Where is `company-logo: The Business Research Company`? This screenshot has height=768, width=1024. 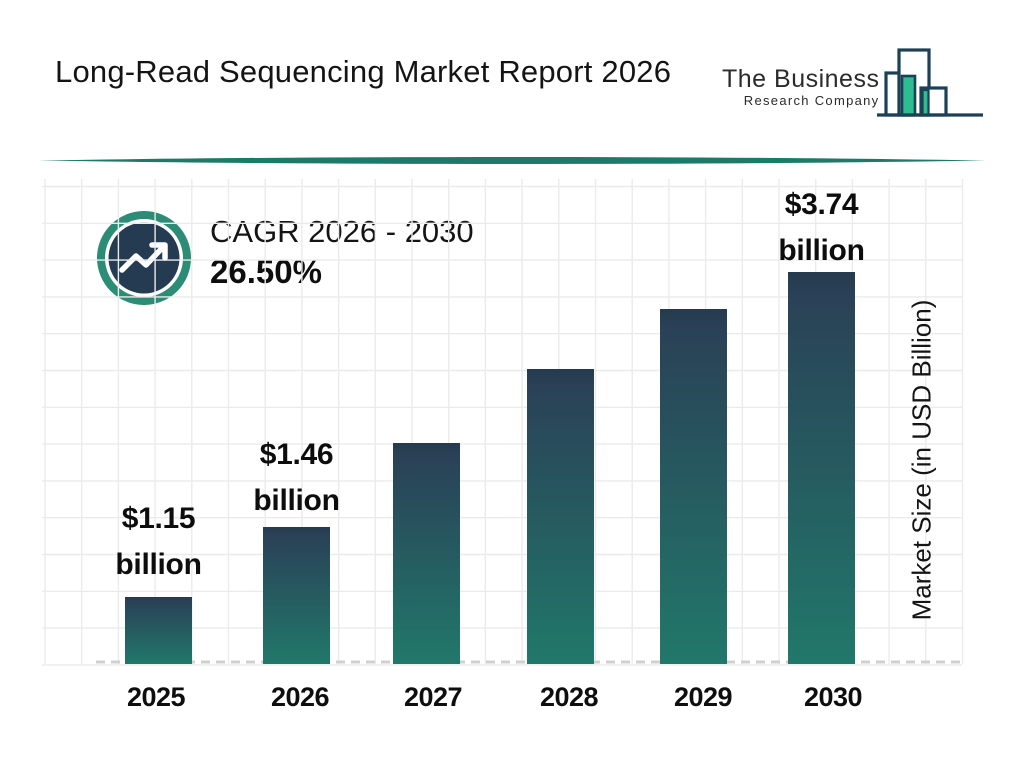 company-logo: The Business Research Company is located at coordinates (853, 81).